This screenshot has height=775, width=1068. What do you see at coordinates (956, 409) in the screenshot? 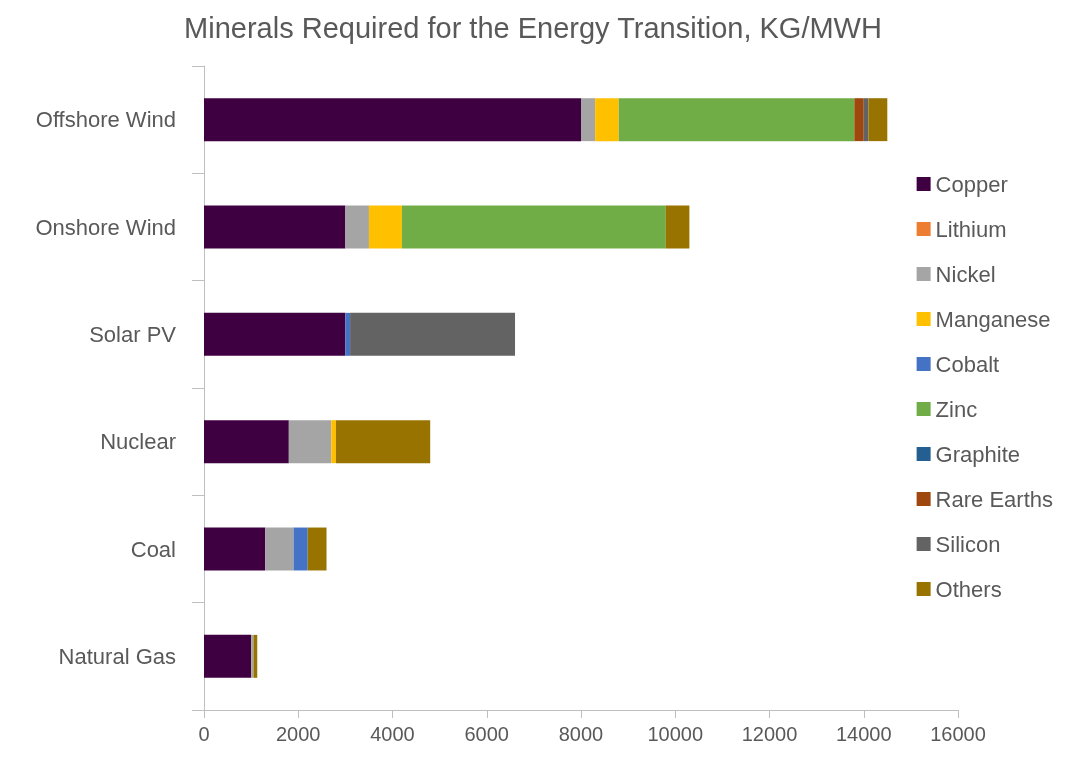
I see `legend-label: Zinc` at bounding box center [956, 409].